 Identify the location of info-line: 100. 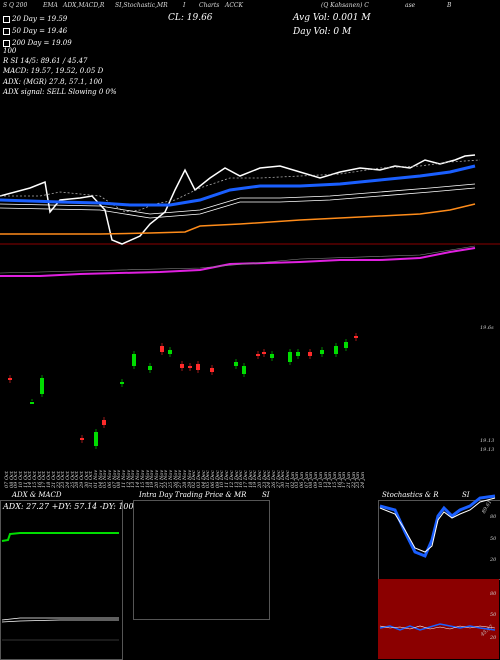
(10, 51).